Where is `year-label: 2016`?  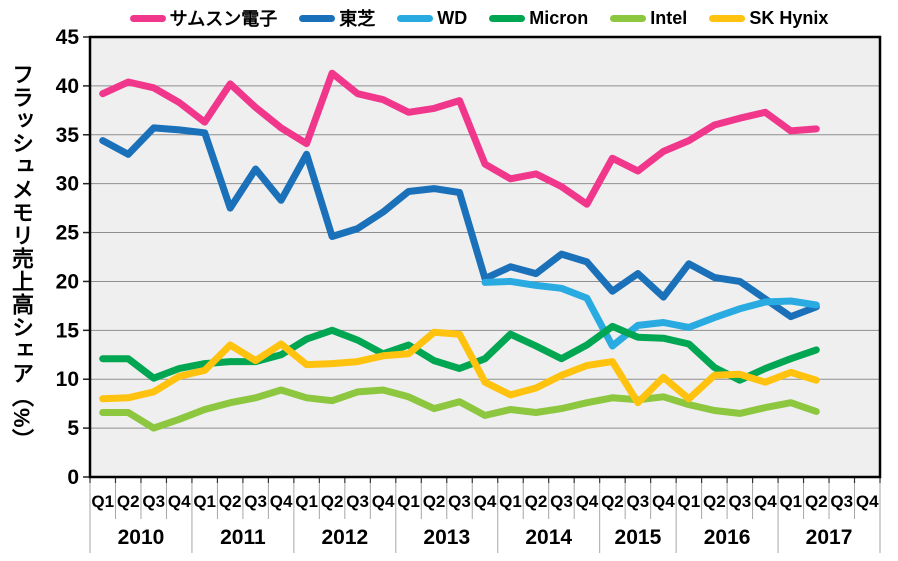
year-label: 2016 is located at coordinates (727, 537).